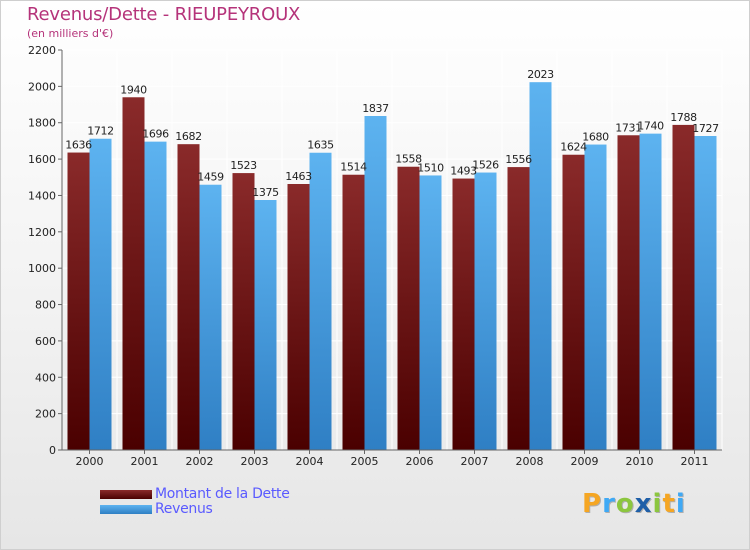  I want to click on data-label-debt: 1731, so click(628, 127).